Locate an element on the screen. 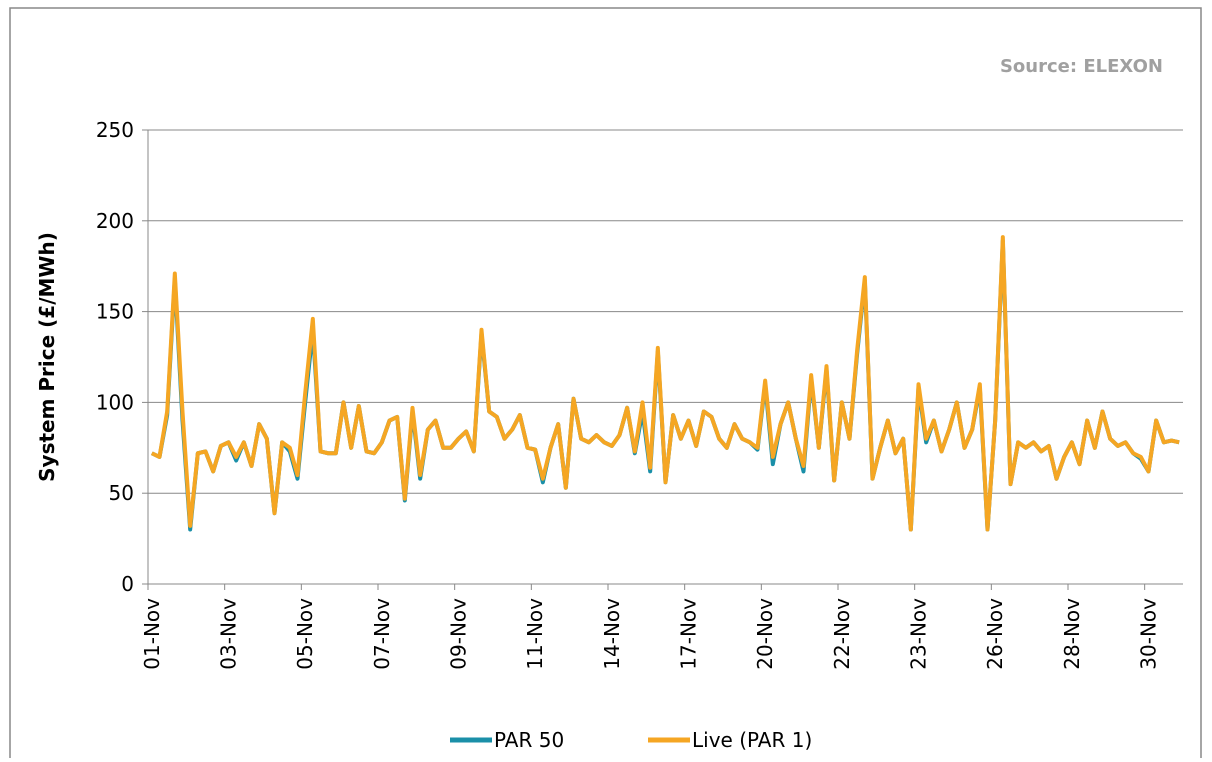 This screenshot has width=1212, height=762. y-tick-label: 0 is located at coordinates (127, 584).